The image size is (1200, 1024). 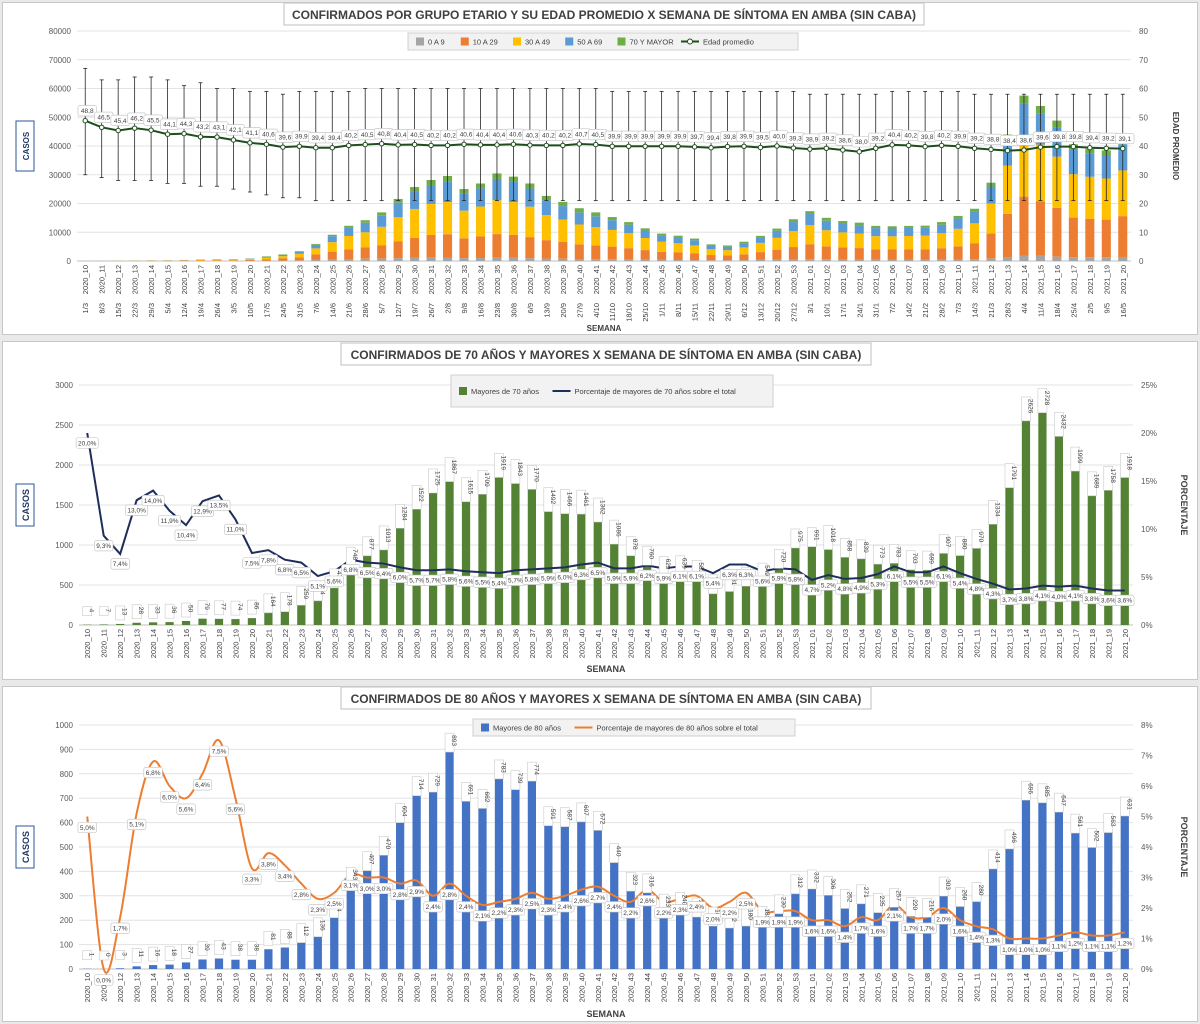 I want to click on x-date-label: 29/3, so click(x=151, y=310).